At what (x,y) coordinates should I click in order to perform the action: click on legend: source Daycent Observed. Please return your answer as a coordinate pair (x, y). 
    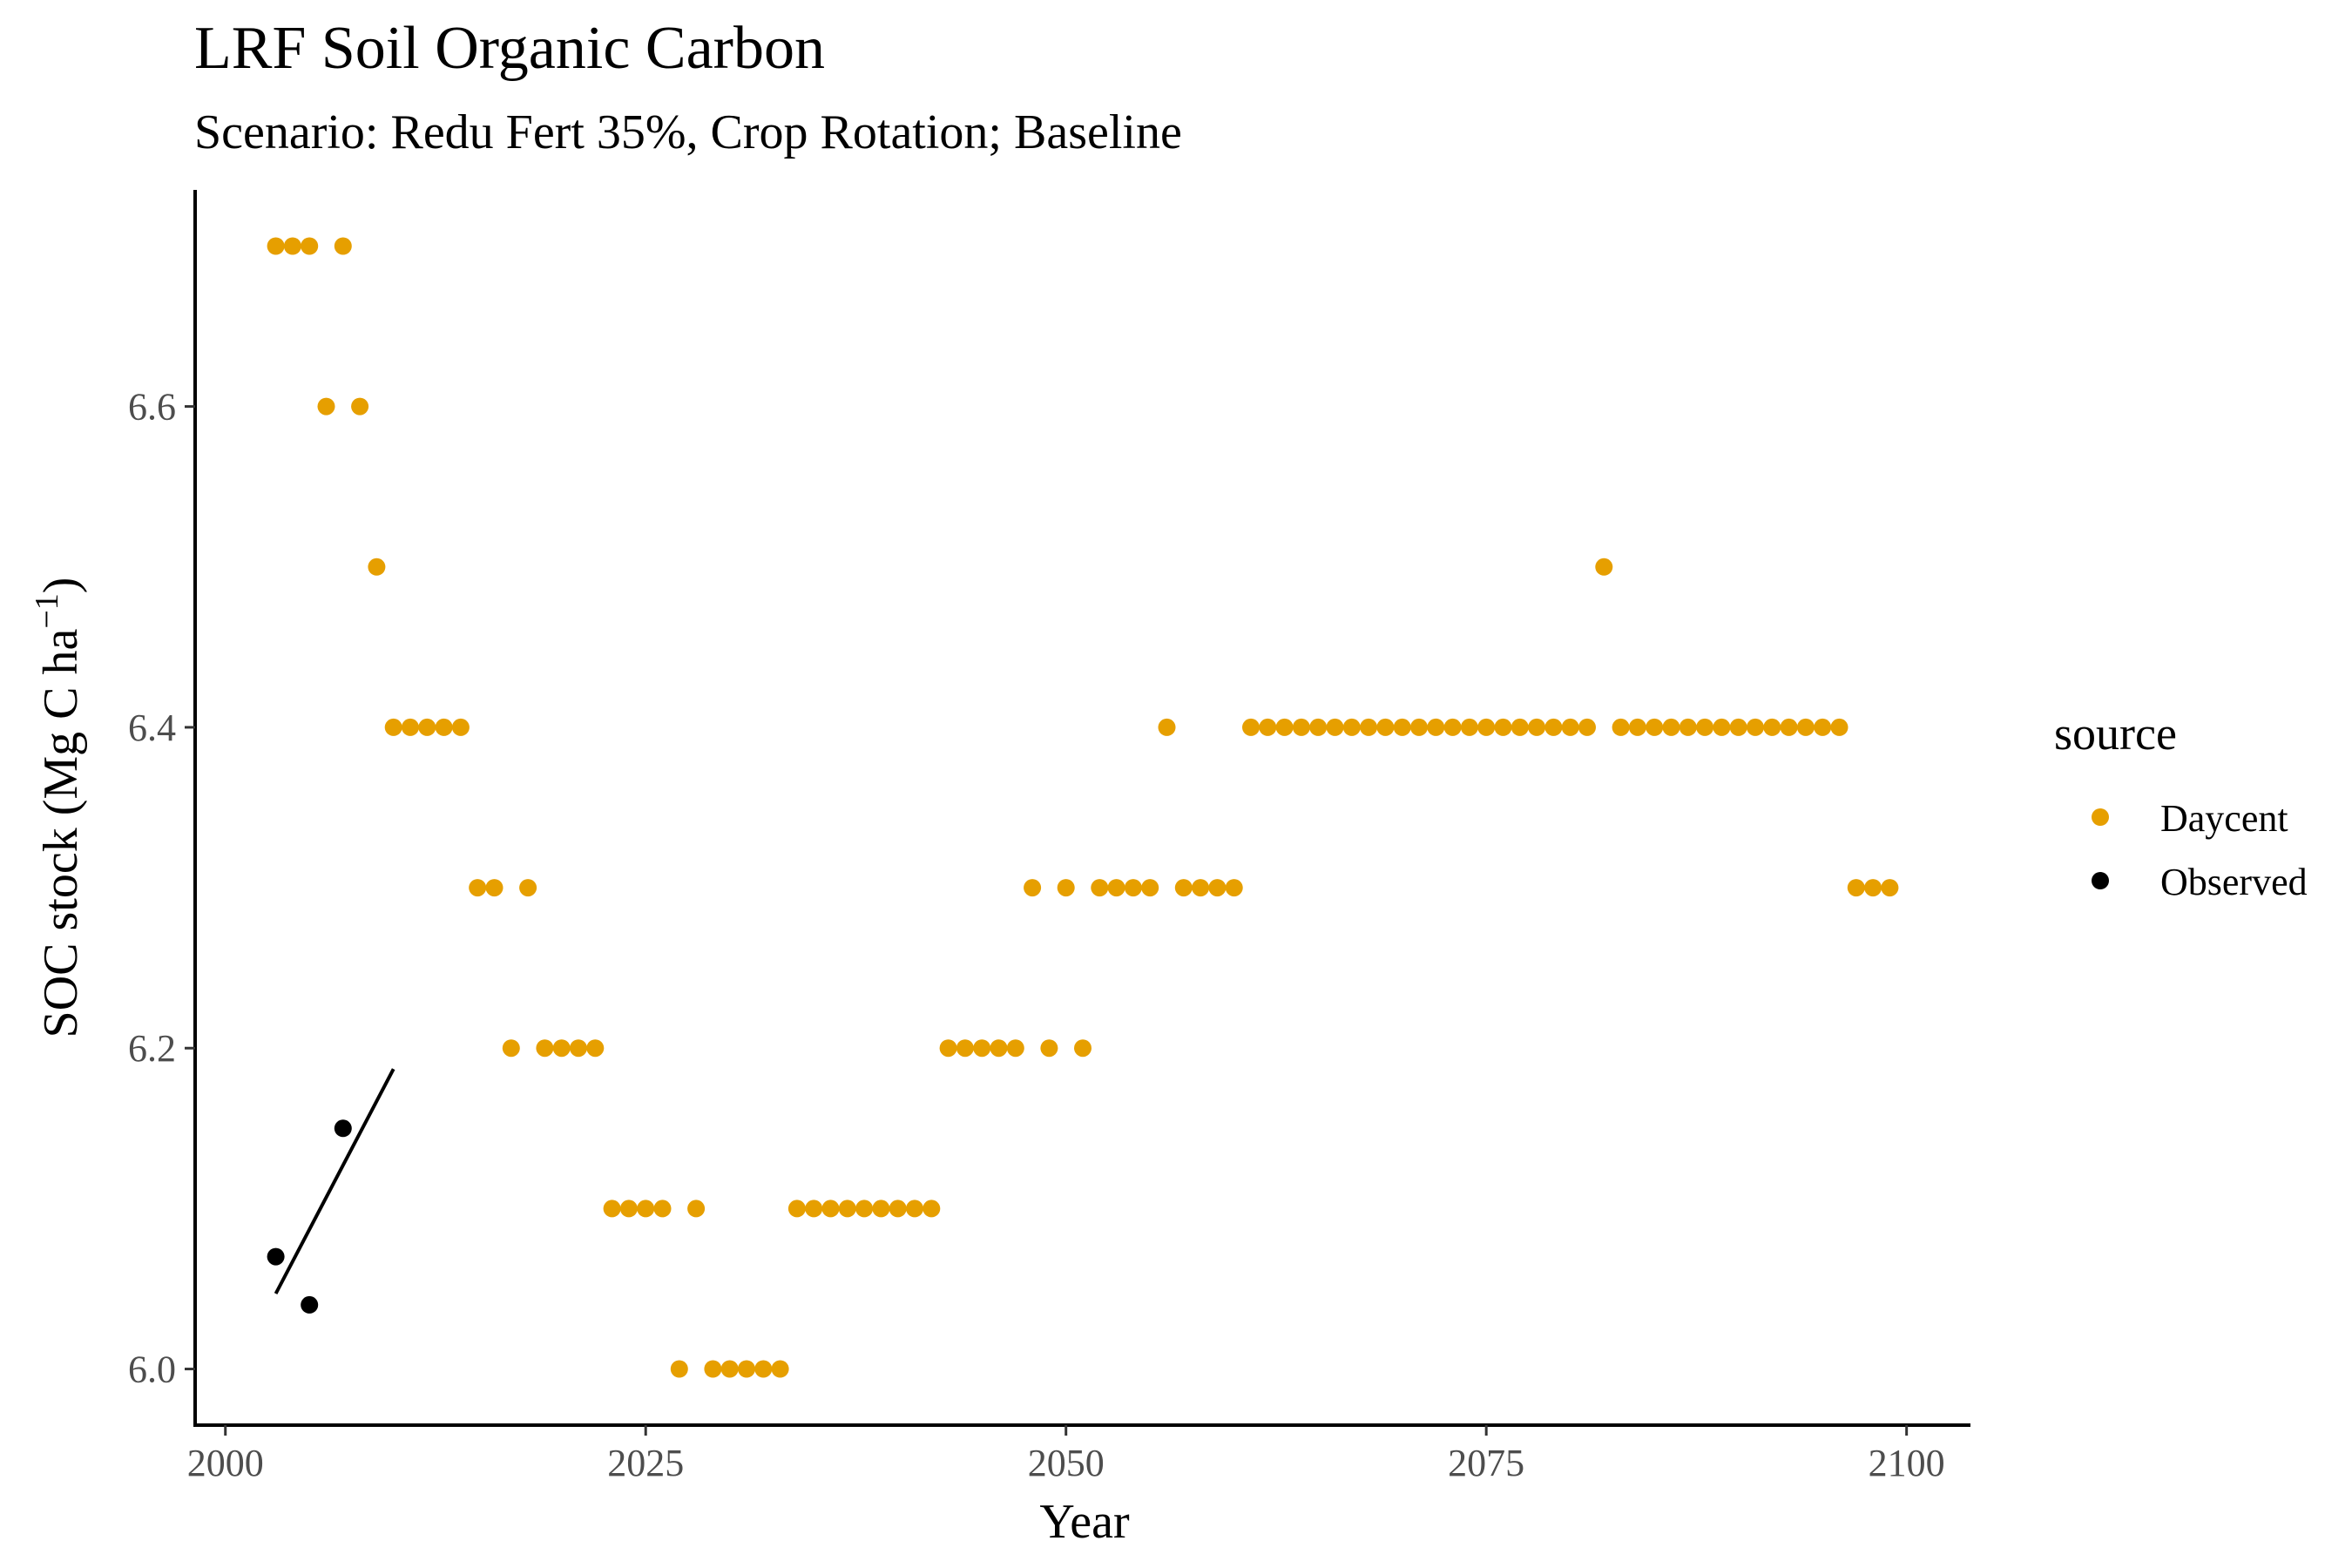
    Looking at the image, I should click on (2181, 805).